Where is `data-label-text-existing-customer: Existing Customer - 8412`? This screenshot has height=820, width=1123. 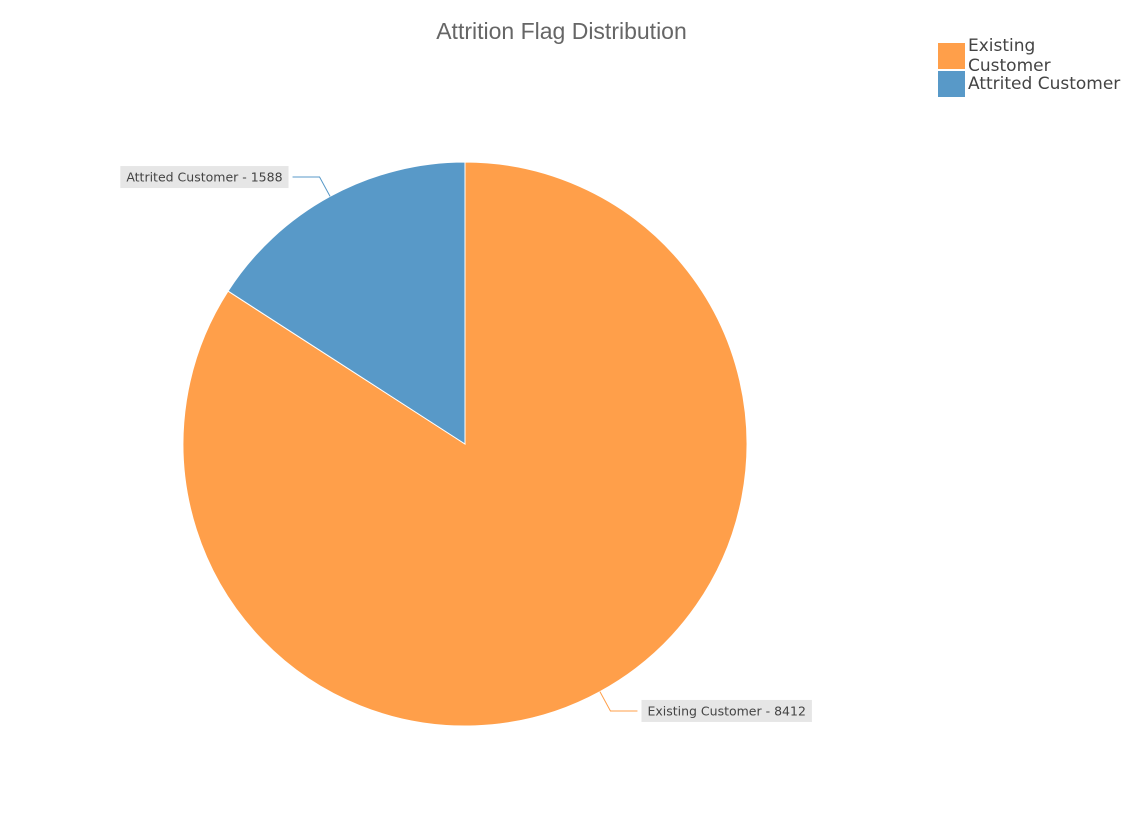
data-label-text-existing-customer: Existing Customer - 8412 is located at coordinates (726, 710).